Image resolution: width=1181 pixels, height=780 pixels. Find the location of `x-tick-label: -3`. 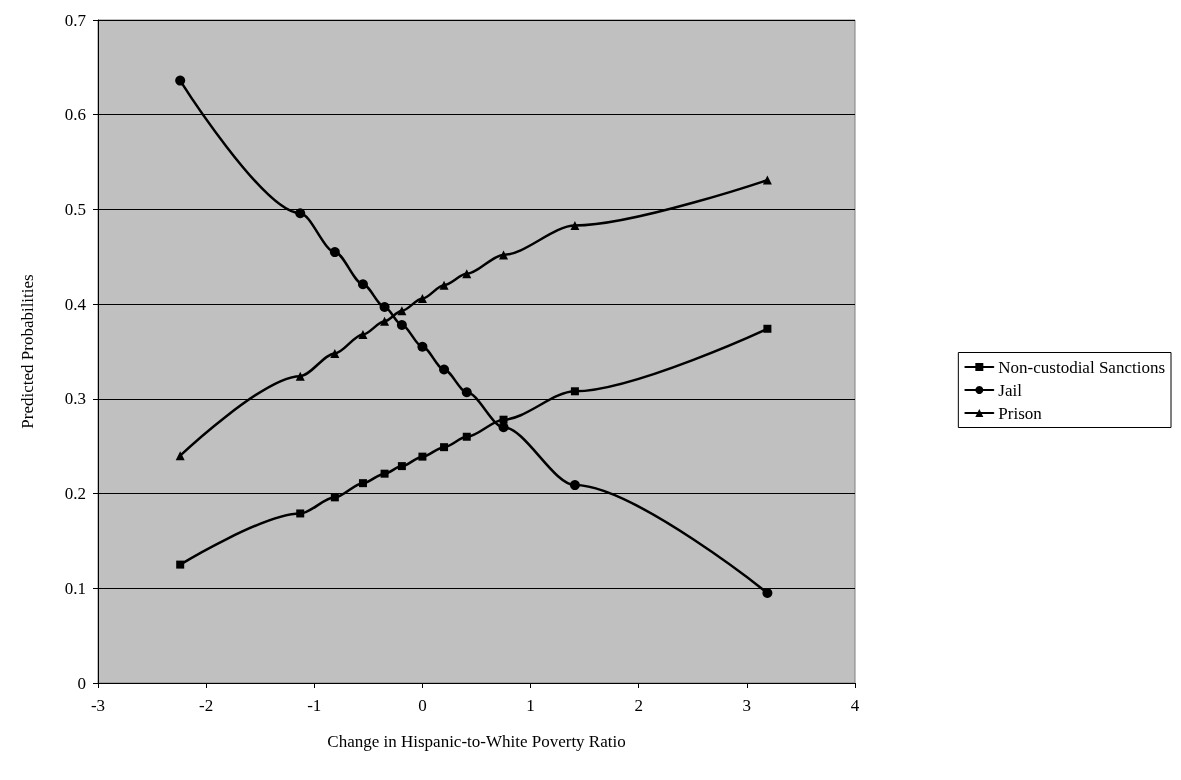

x-tick-label: -3 is located at coordinates (98, 705).